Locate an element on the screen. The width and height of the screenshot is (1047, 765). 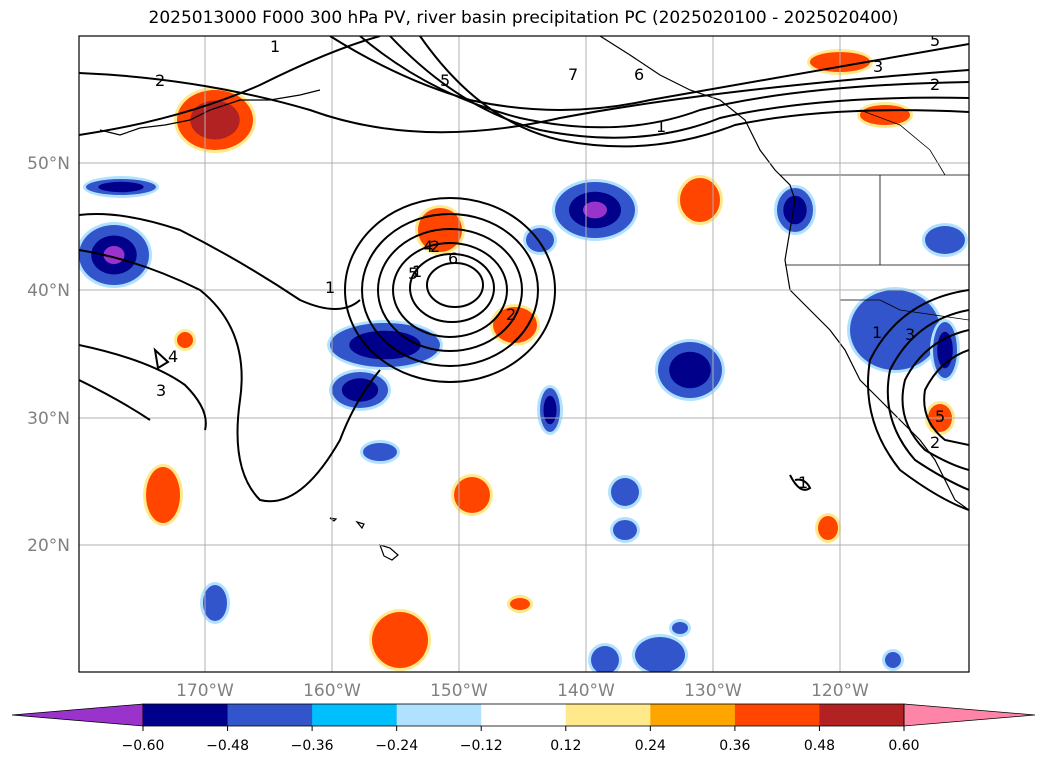
colorbar-tick-label: −0.24 is located at coordinates (396, 746).